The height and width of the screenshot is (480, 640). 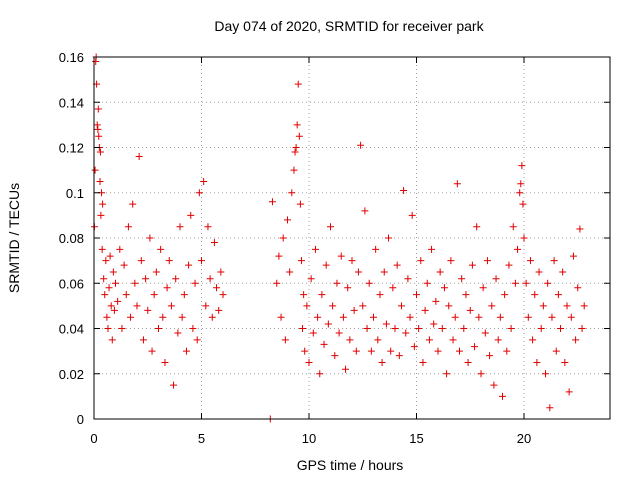 I want to click on y-tick-label: 0.1, so click(x=75, y=193).